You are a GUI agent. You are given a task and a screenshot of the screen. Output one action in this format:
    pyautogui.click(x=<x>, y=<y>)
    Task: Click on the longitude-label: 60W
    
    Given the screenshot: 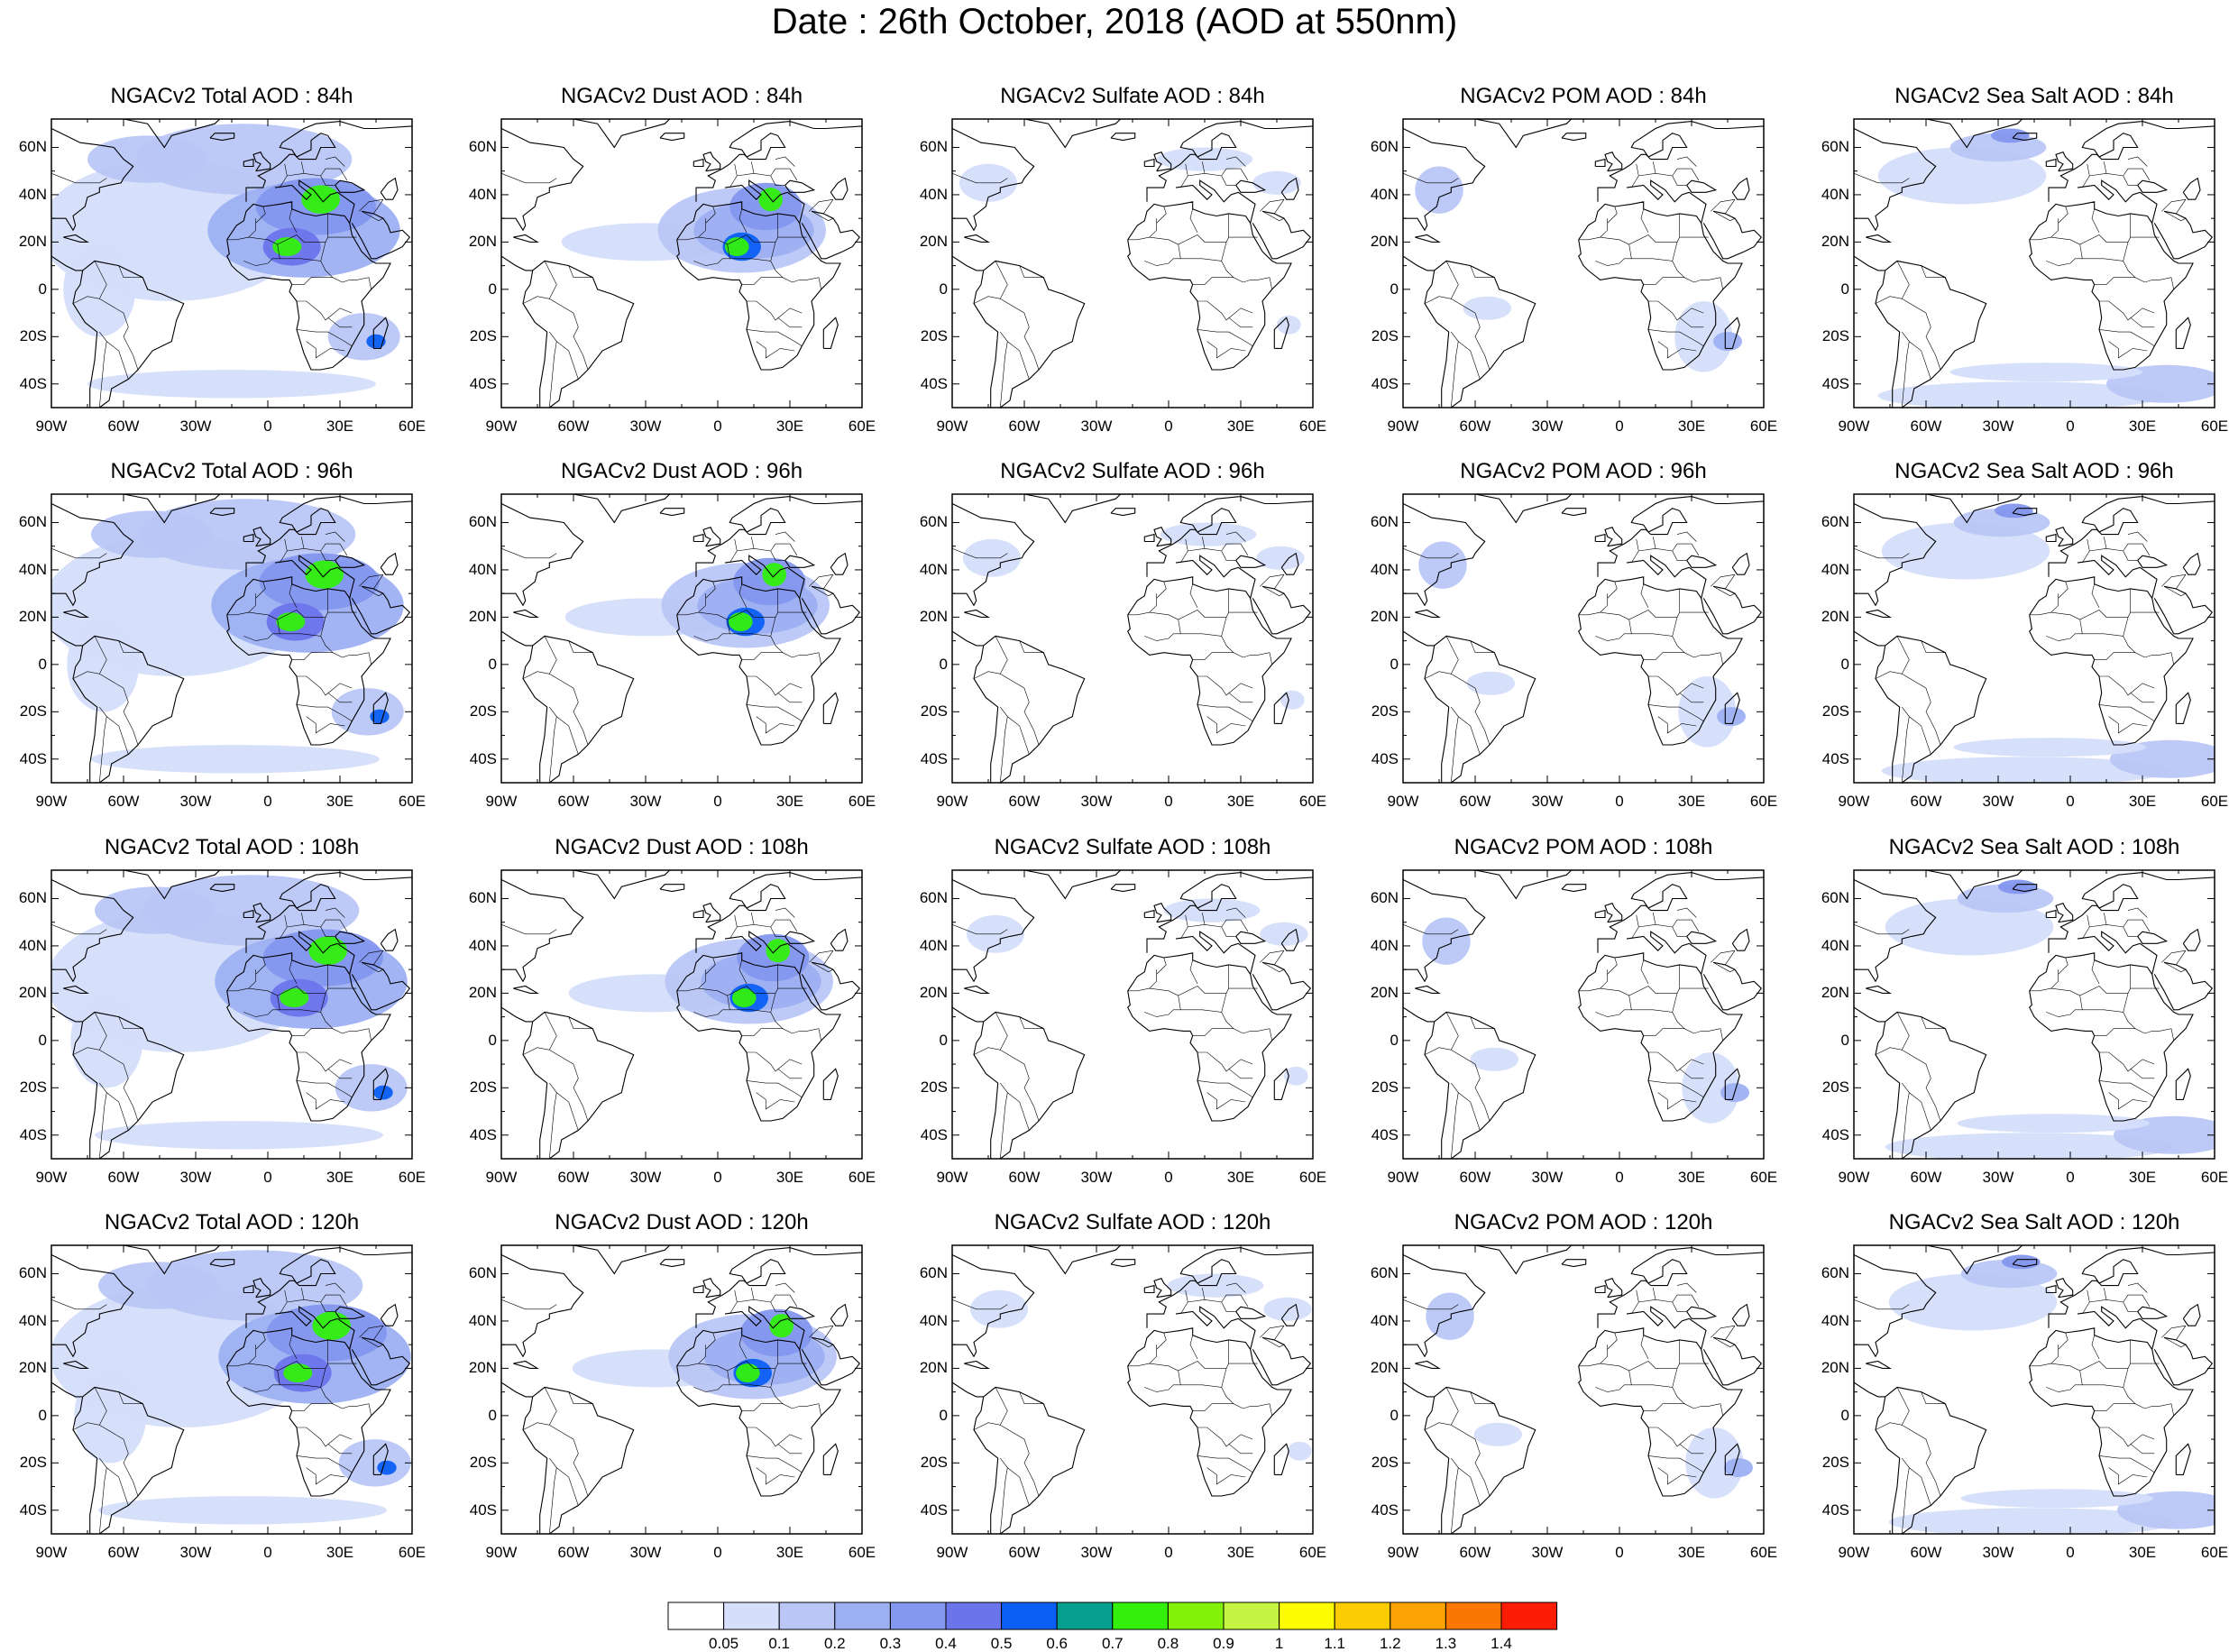 What is the action you would take?
    pyautogui.click(x=573, y=801)
    